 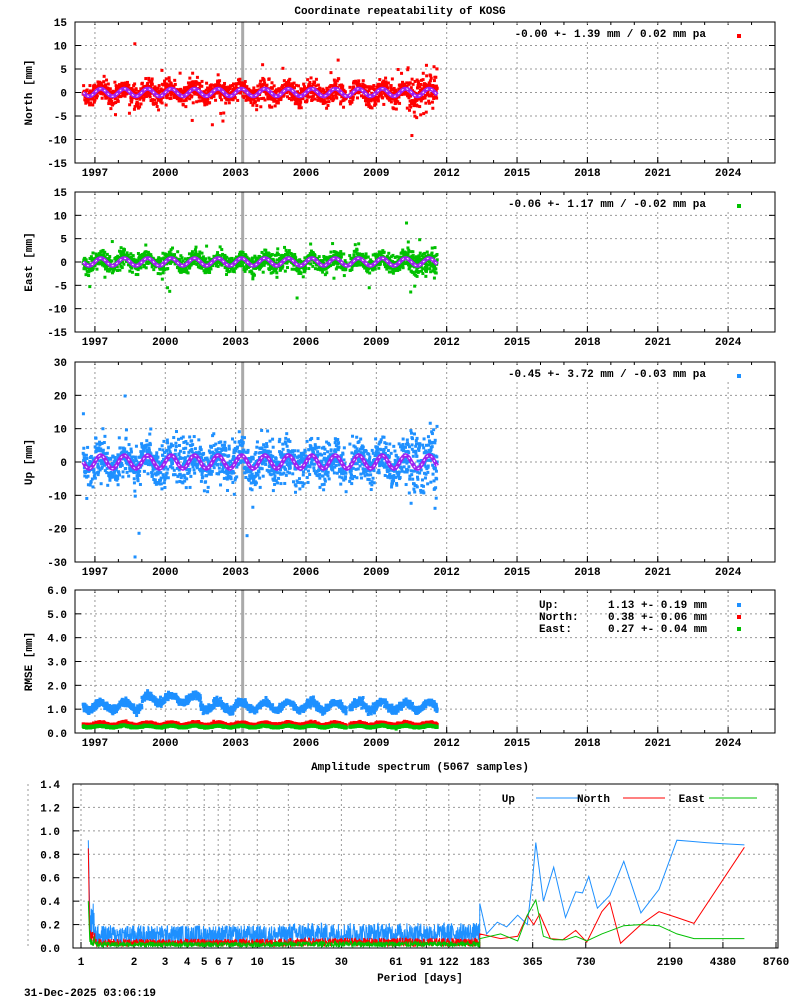 I want to click on y-tick-label: -30, so click(x=57, y=564).